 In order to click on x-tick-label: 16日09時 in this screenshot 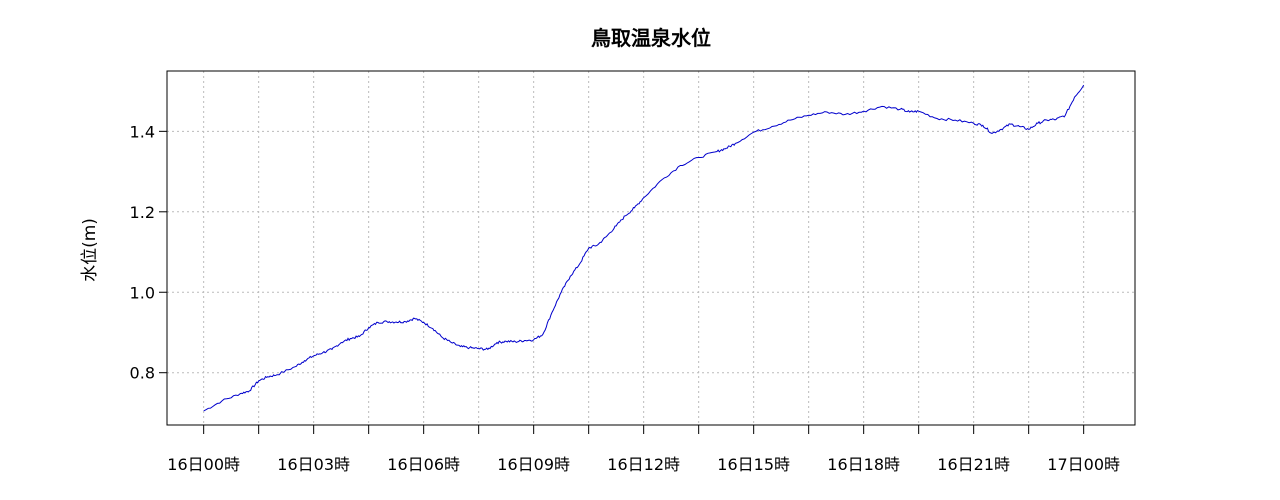, I will do `click(533, 464)`.